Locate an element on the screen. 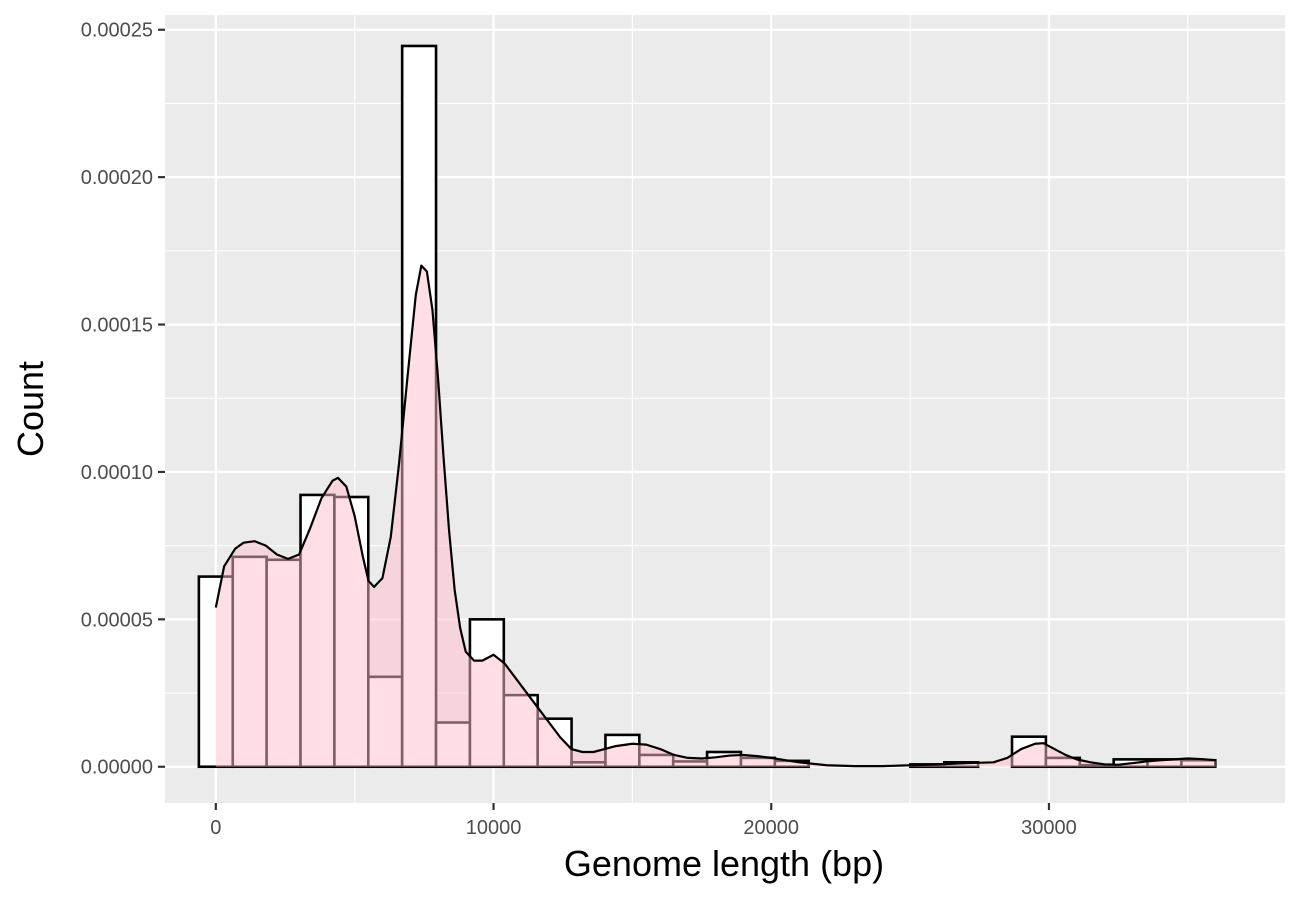 The width and height of the screenshot is (1300, 900). x-axis-title: Genome length (bp) is located at coordinates (724, 863).